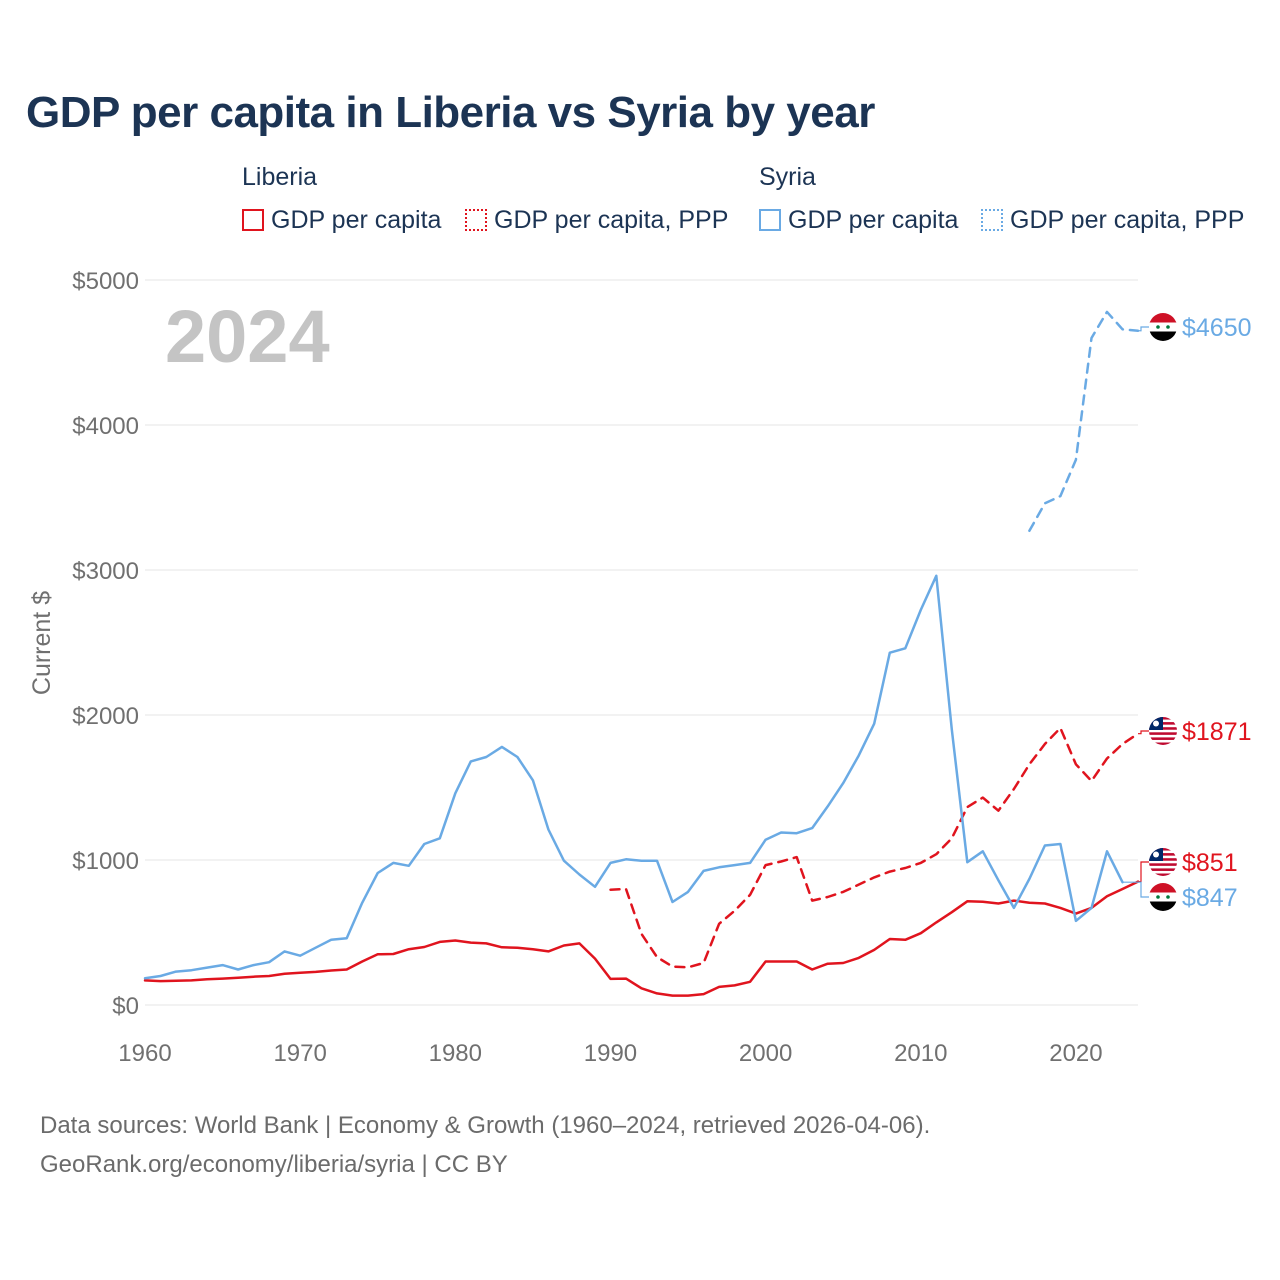  I want to click on series-line-liberia-ppp, so click(874, 847).